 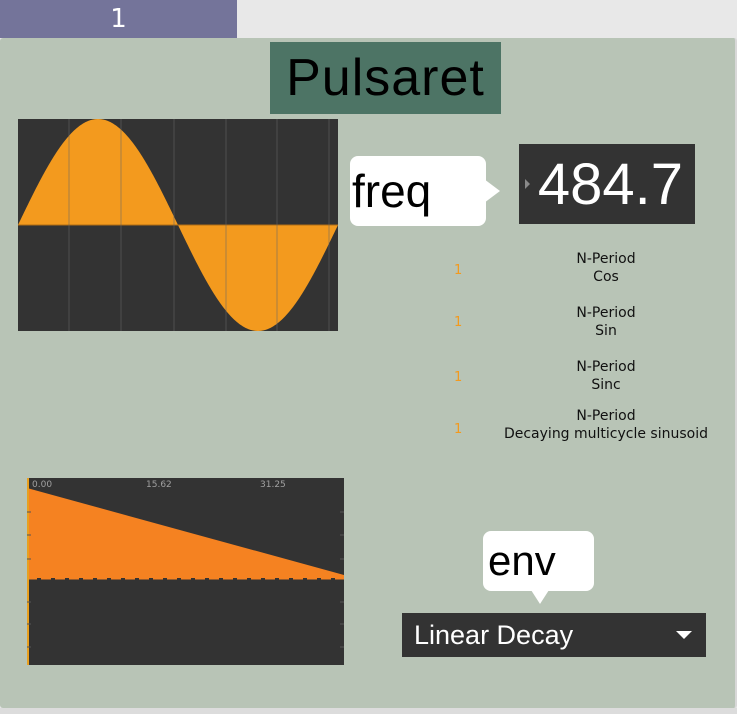 What do you see at coordinates (606, 376) in the screenshot?
I see `option-sinc-label: N-Period Sinc` at bounding box center [606, 376].